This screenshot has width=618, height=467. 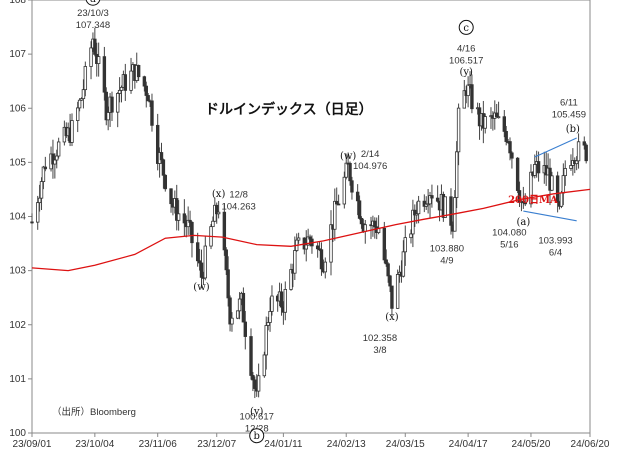 What do you see at coordinates (32, 444) in the screenshot?
I see `x-tick-label: 23/09/01` at bounding box center [32, 444].